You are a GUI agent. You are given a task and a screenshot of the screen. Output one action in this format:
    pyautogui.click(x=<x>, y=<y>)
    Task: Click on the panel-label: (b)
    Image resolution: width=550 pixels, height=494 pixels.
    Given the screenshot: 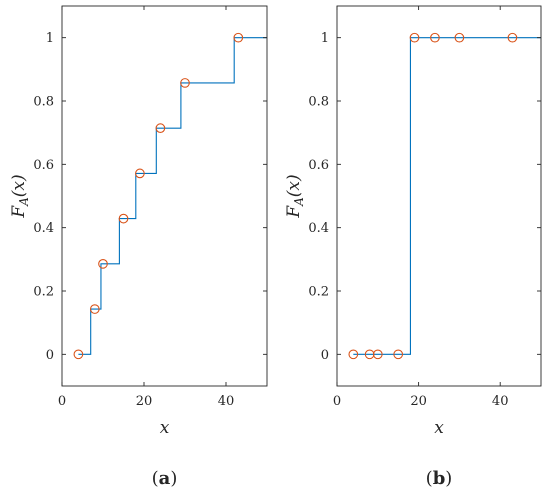 What is the action you would take?
    pyautogui.click(x=439, y=478)
    